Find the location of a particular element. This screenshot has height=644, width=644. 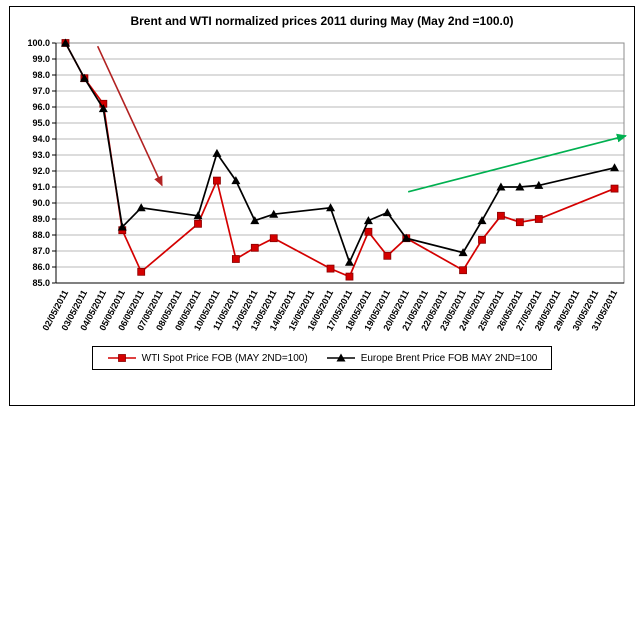

y-axis-label: 92.0 is located at coordinates (41, 171).